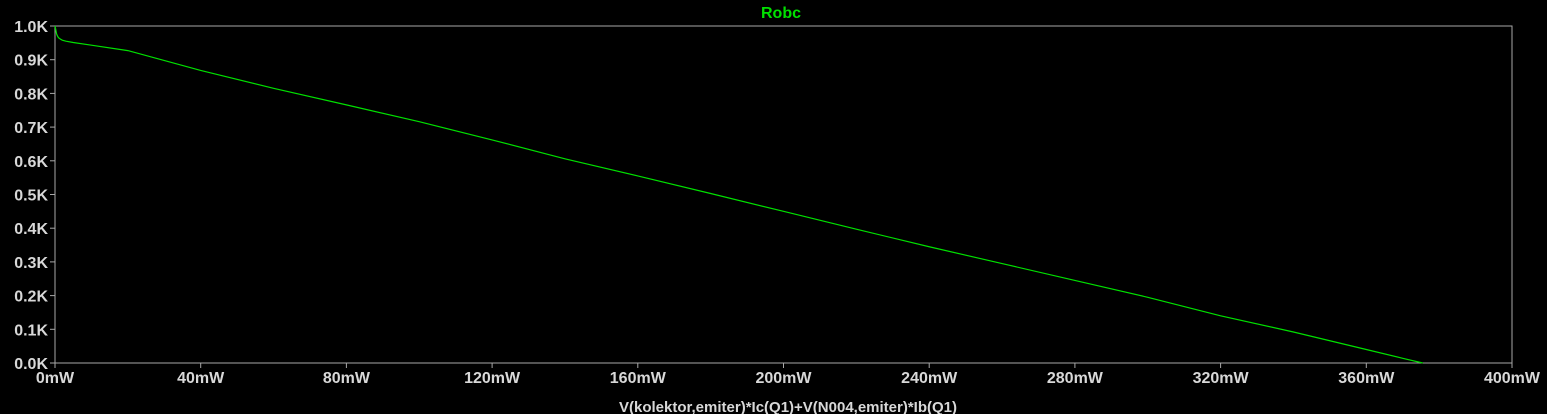 This screenshot has width=1547, height=414. Describe the element at coordinates (347, 378) in the screenshot. I see `x-tick-label: 80mW` at that location.